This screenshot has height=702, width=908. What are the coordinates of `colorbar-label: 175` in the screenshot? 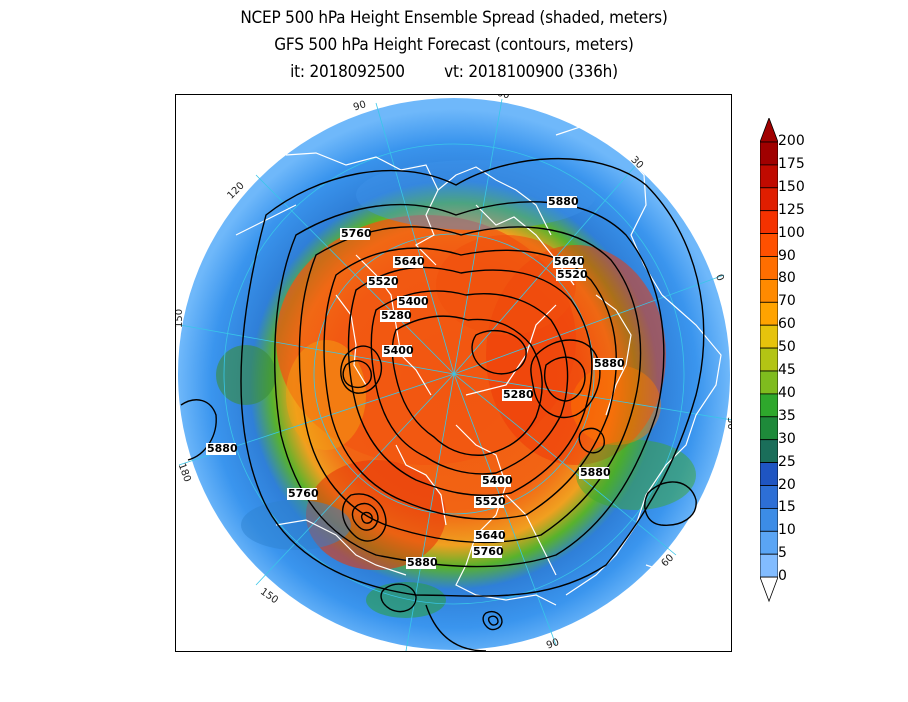 It's located at (791, 163).